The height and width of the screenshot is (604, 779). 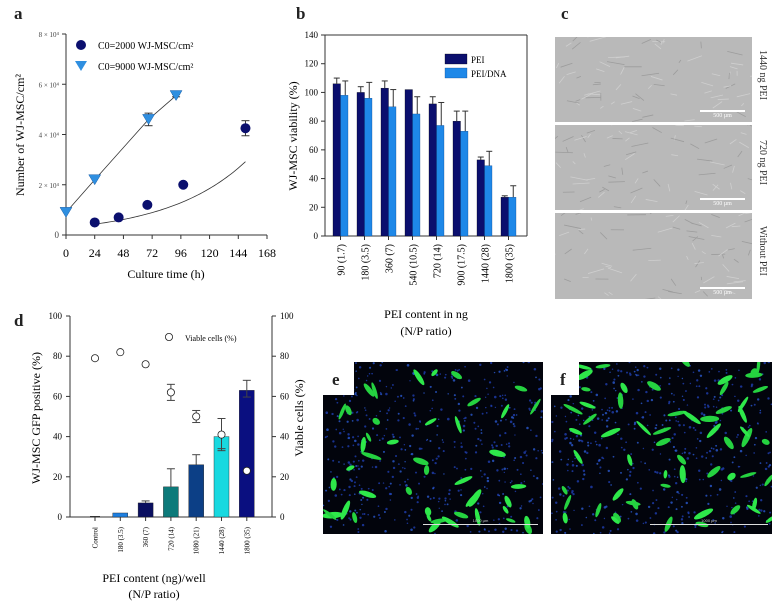 What do you see at coordinates (66, 253) in the screenshot?
I see `x-tick-label: 0` at bounding box center [66, 253].